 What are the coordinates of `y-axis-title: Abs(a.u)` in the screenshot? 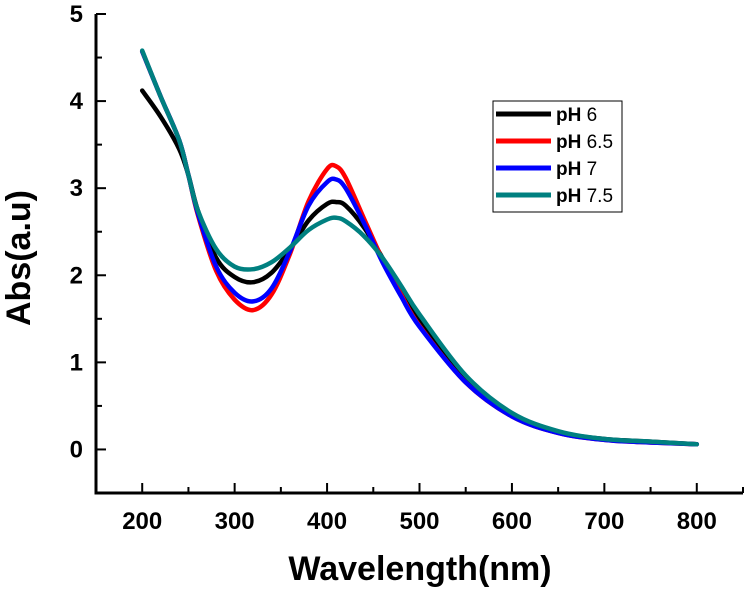 It's located at (19, 258).